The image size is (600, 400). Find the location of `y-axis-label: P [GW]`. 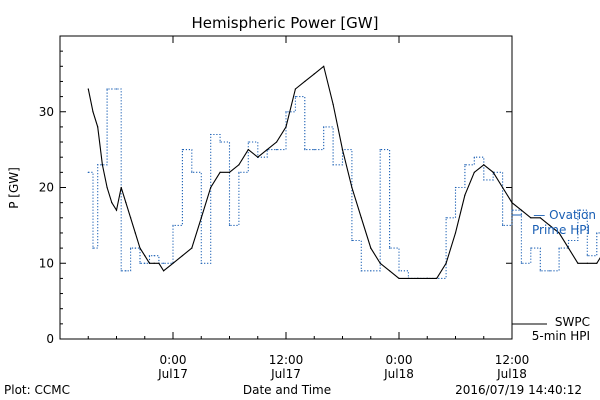

y-axis-label: P [GW] is located at coordinates (14, 188).